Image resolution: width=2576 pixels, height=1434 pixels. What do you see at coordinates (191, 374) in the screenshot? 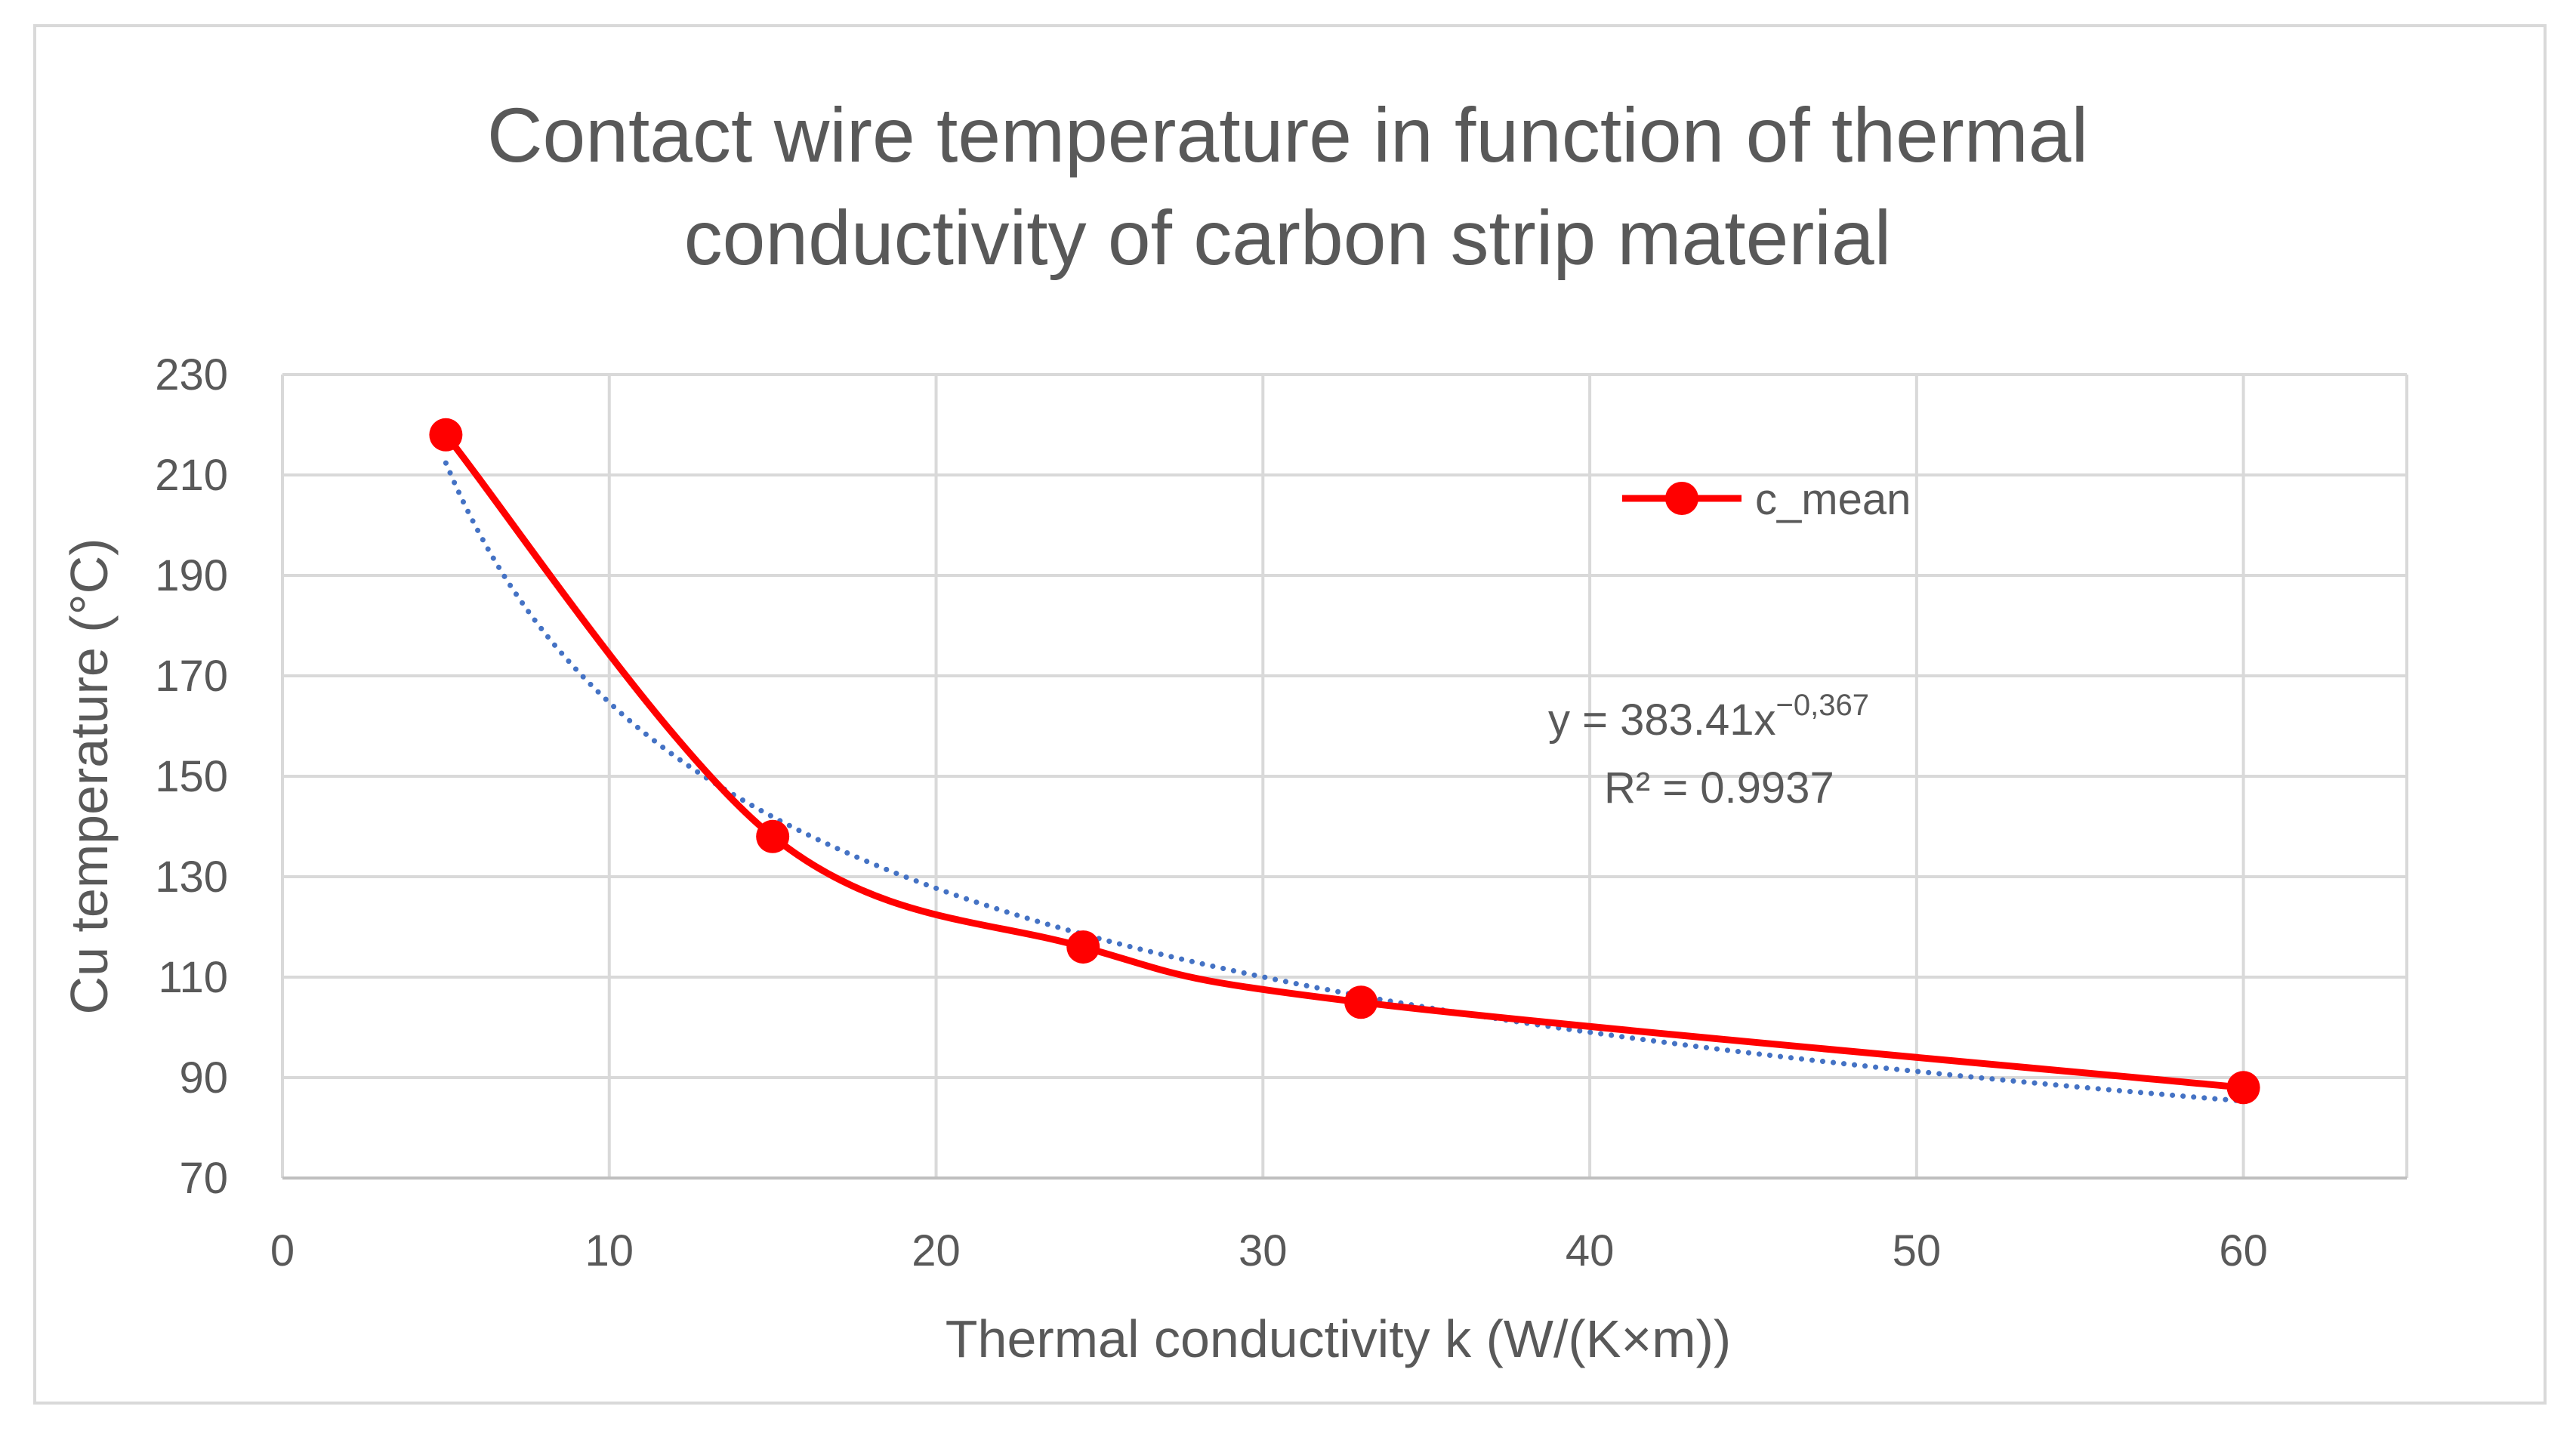
I see `y-tick-label-230: 230` at bounding box center [191, 374].